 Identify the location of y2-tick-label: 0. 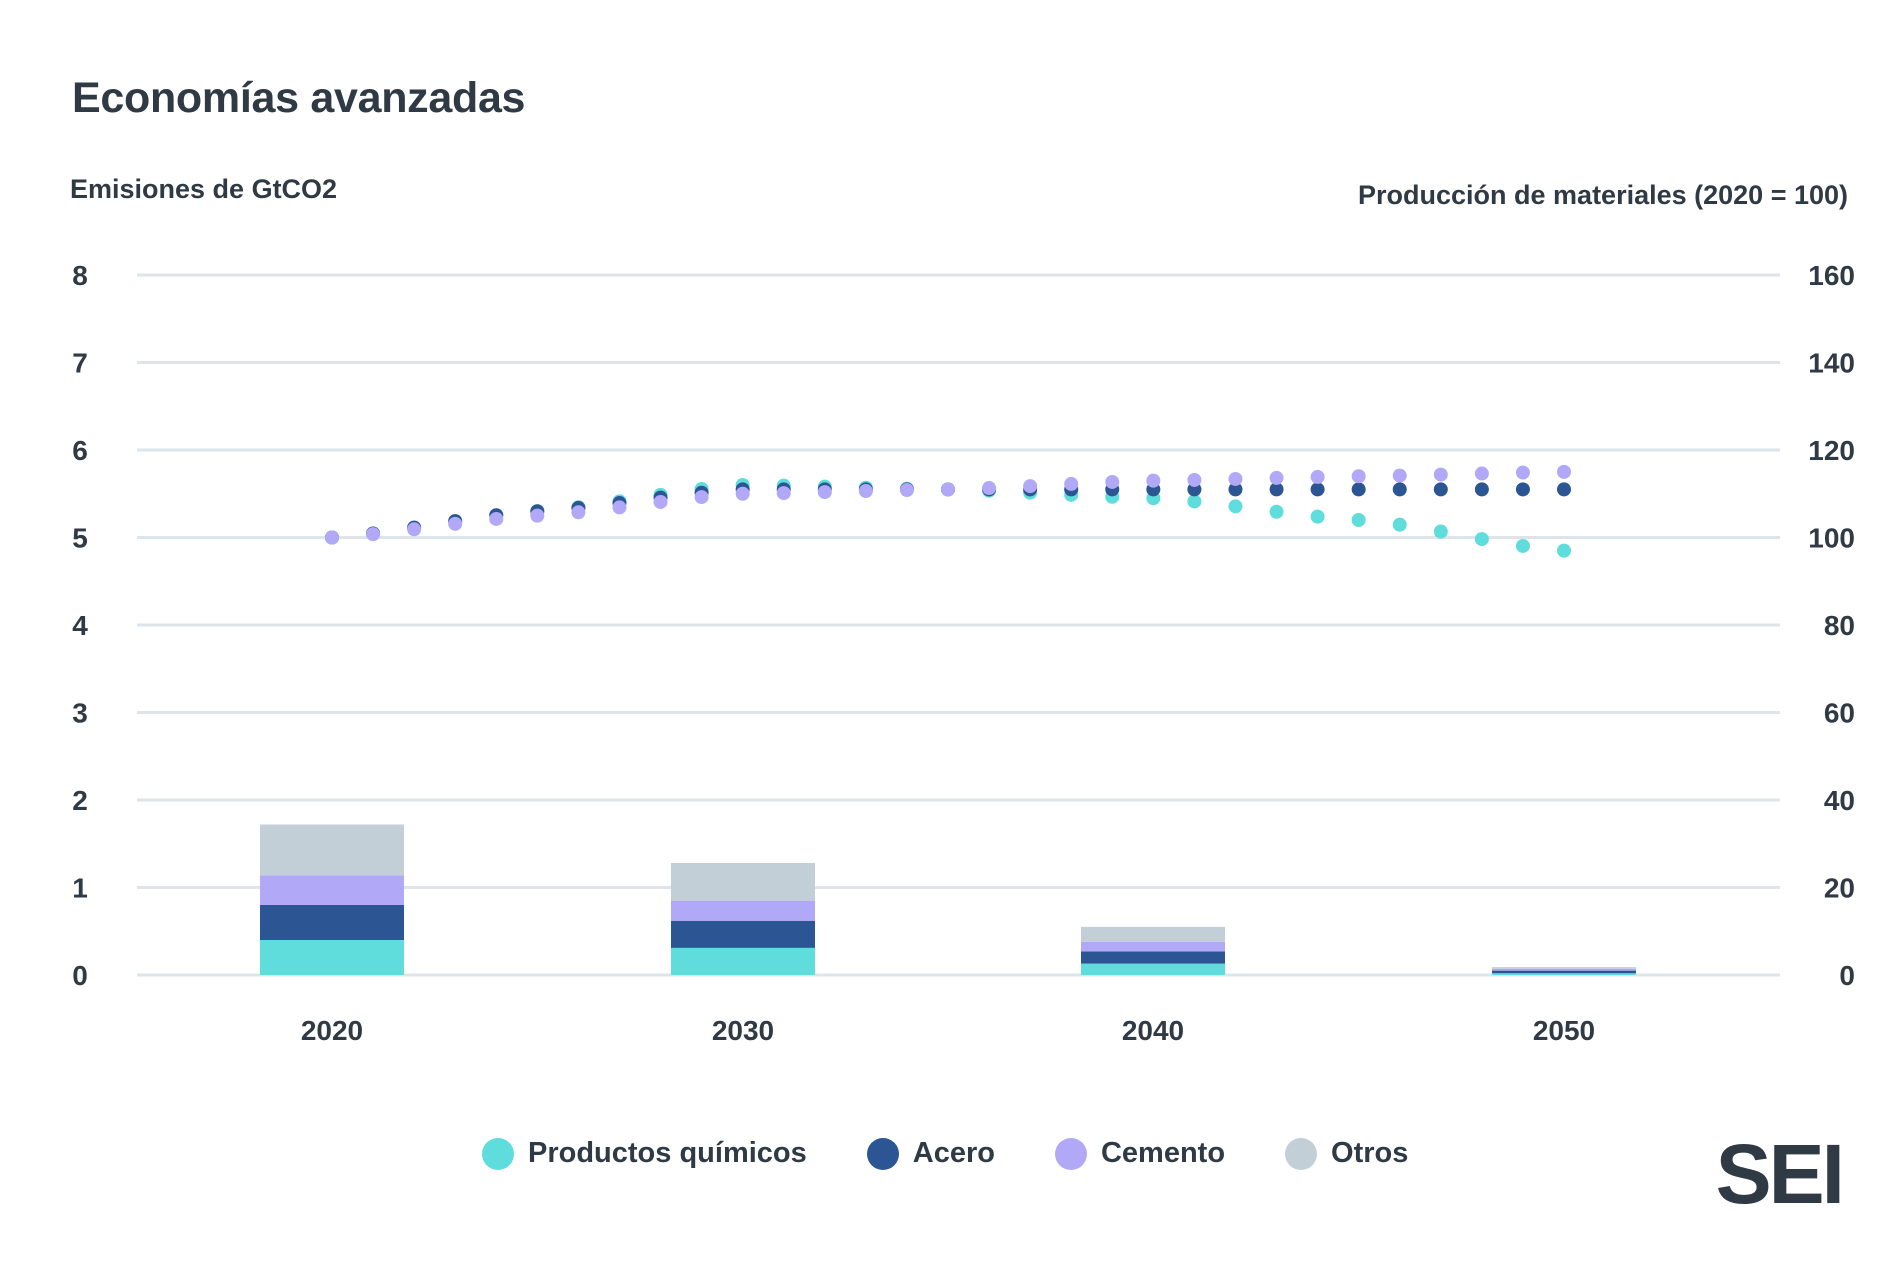
(1847, 975).